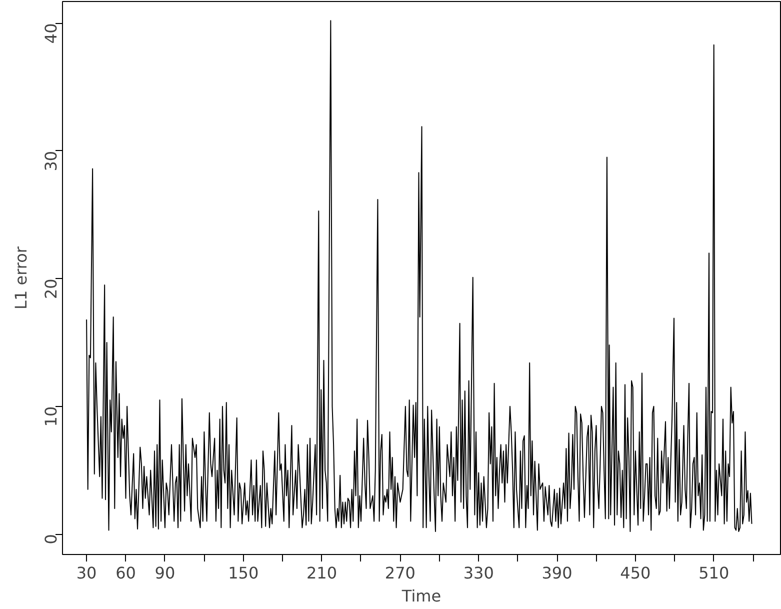 Image resolution: width=781 pixels, height=609 pixels. What do you see at coordinates (557, 573) in the screenshot?
I see `x-tick-label: 390` at bounding box center [557, 573].